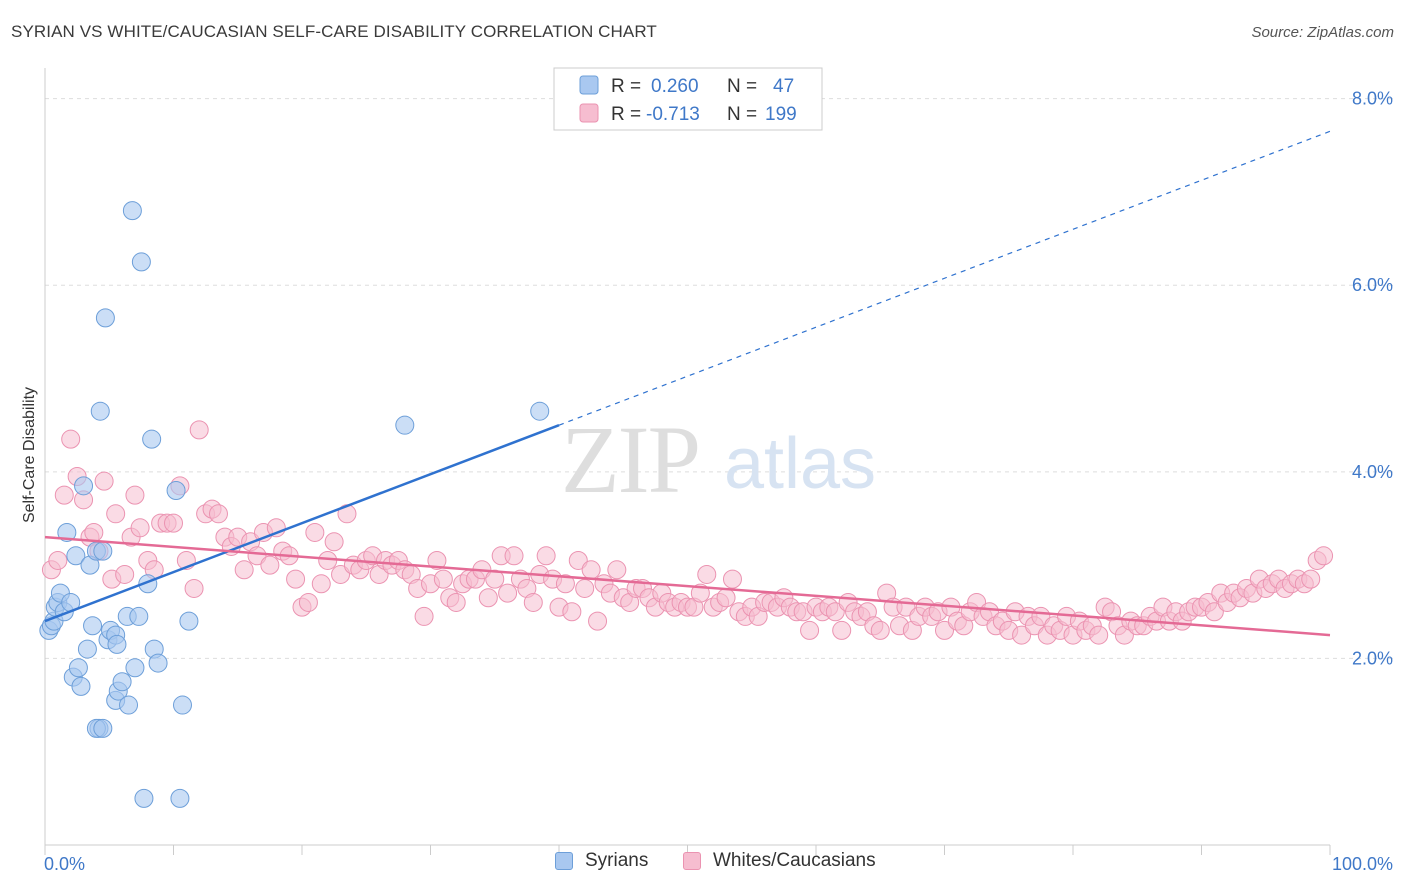 This screenshot has height=892, width=1406. What do you see at coordinates (742, 86) in the screenshot?
I see `stats-n-label-1: N =` at bounding box center [742, 86].